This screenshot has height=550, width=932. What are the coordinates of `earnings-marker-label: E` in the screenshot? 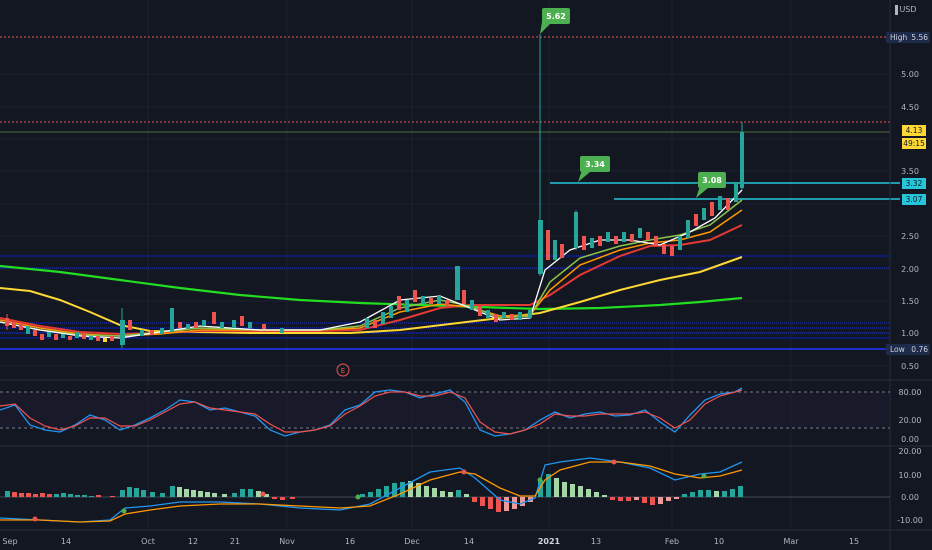 It's located at (343, 371).